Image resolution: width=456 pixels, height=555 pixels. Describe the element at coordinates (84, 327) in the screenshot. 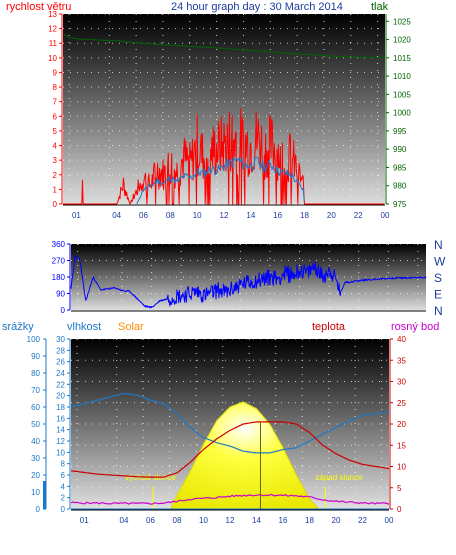

I see `legend-humidity: vlhkost` at that location.